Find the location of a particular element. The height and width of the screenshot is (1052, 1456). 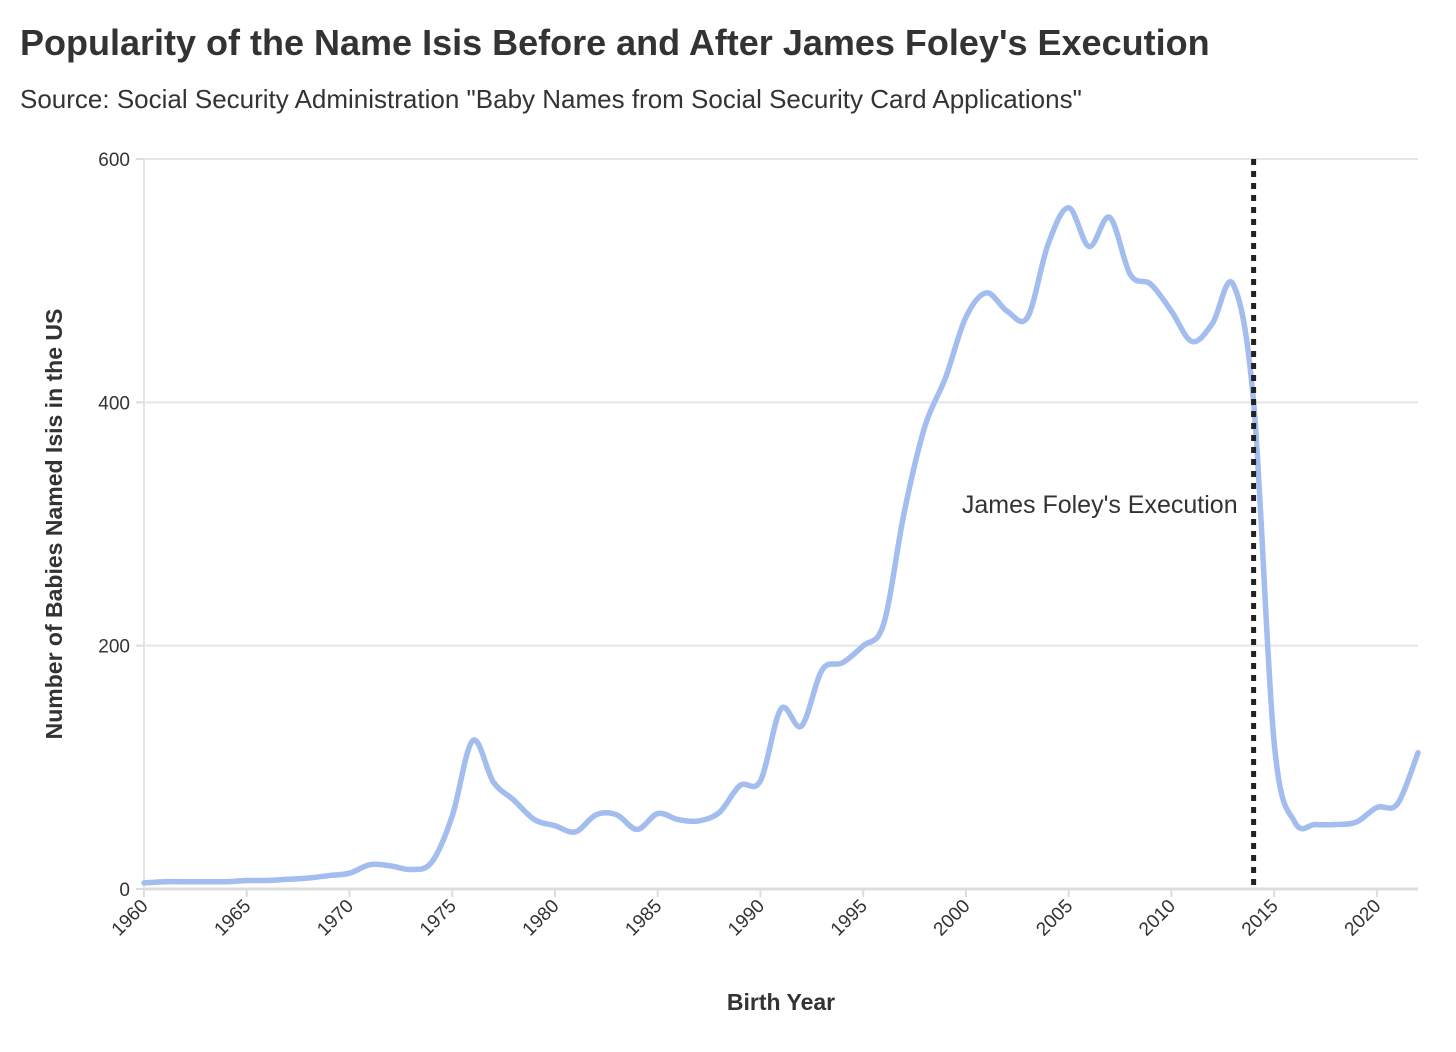

x-tick-label: 1990 is located at coordinates (746, 918).